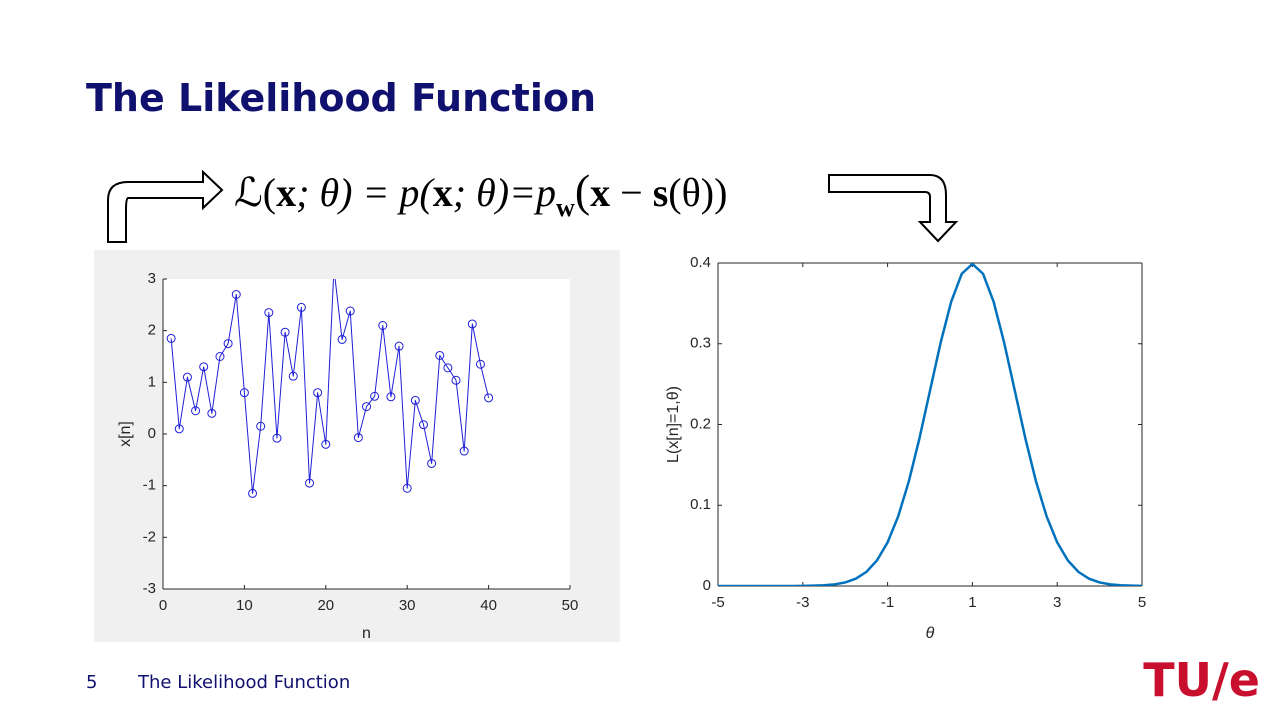 The height and width of the screenshot is (720, 1280). Describe the element at coordinates (700, 504) in the screenshot. I see `y-tick-label: 0.1` at that location.